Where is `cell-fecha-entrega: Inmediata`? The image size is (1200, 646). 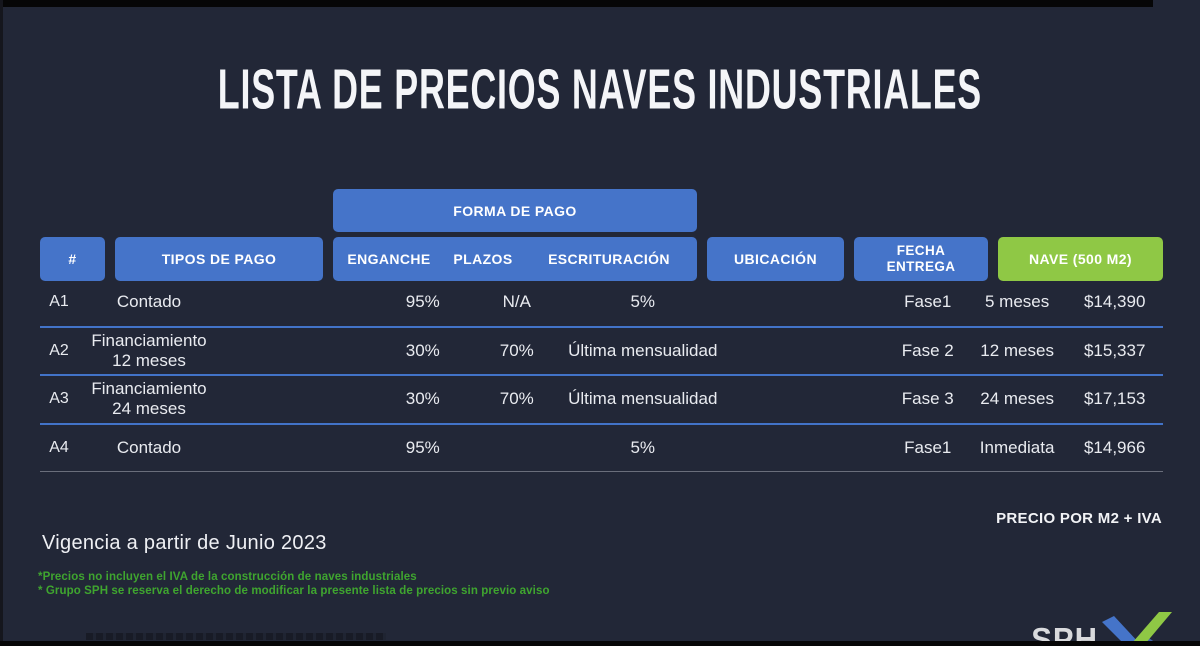
cell-fecha-entrega: Inmediata is located at coordinates (1017, 447).